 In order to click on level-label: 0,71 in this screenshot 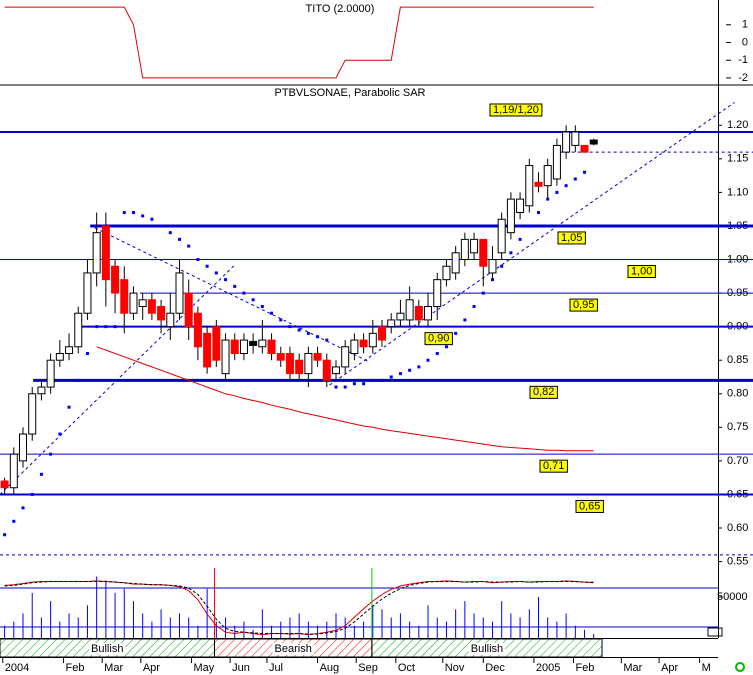, I will do `click(553, 466)`.